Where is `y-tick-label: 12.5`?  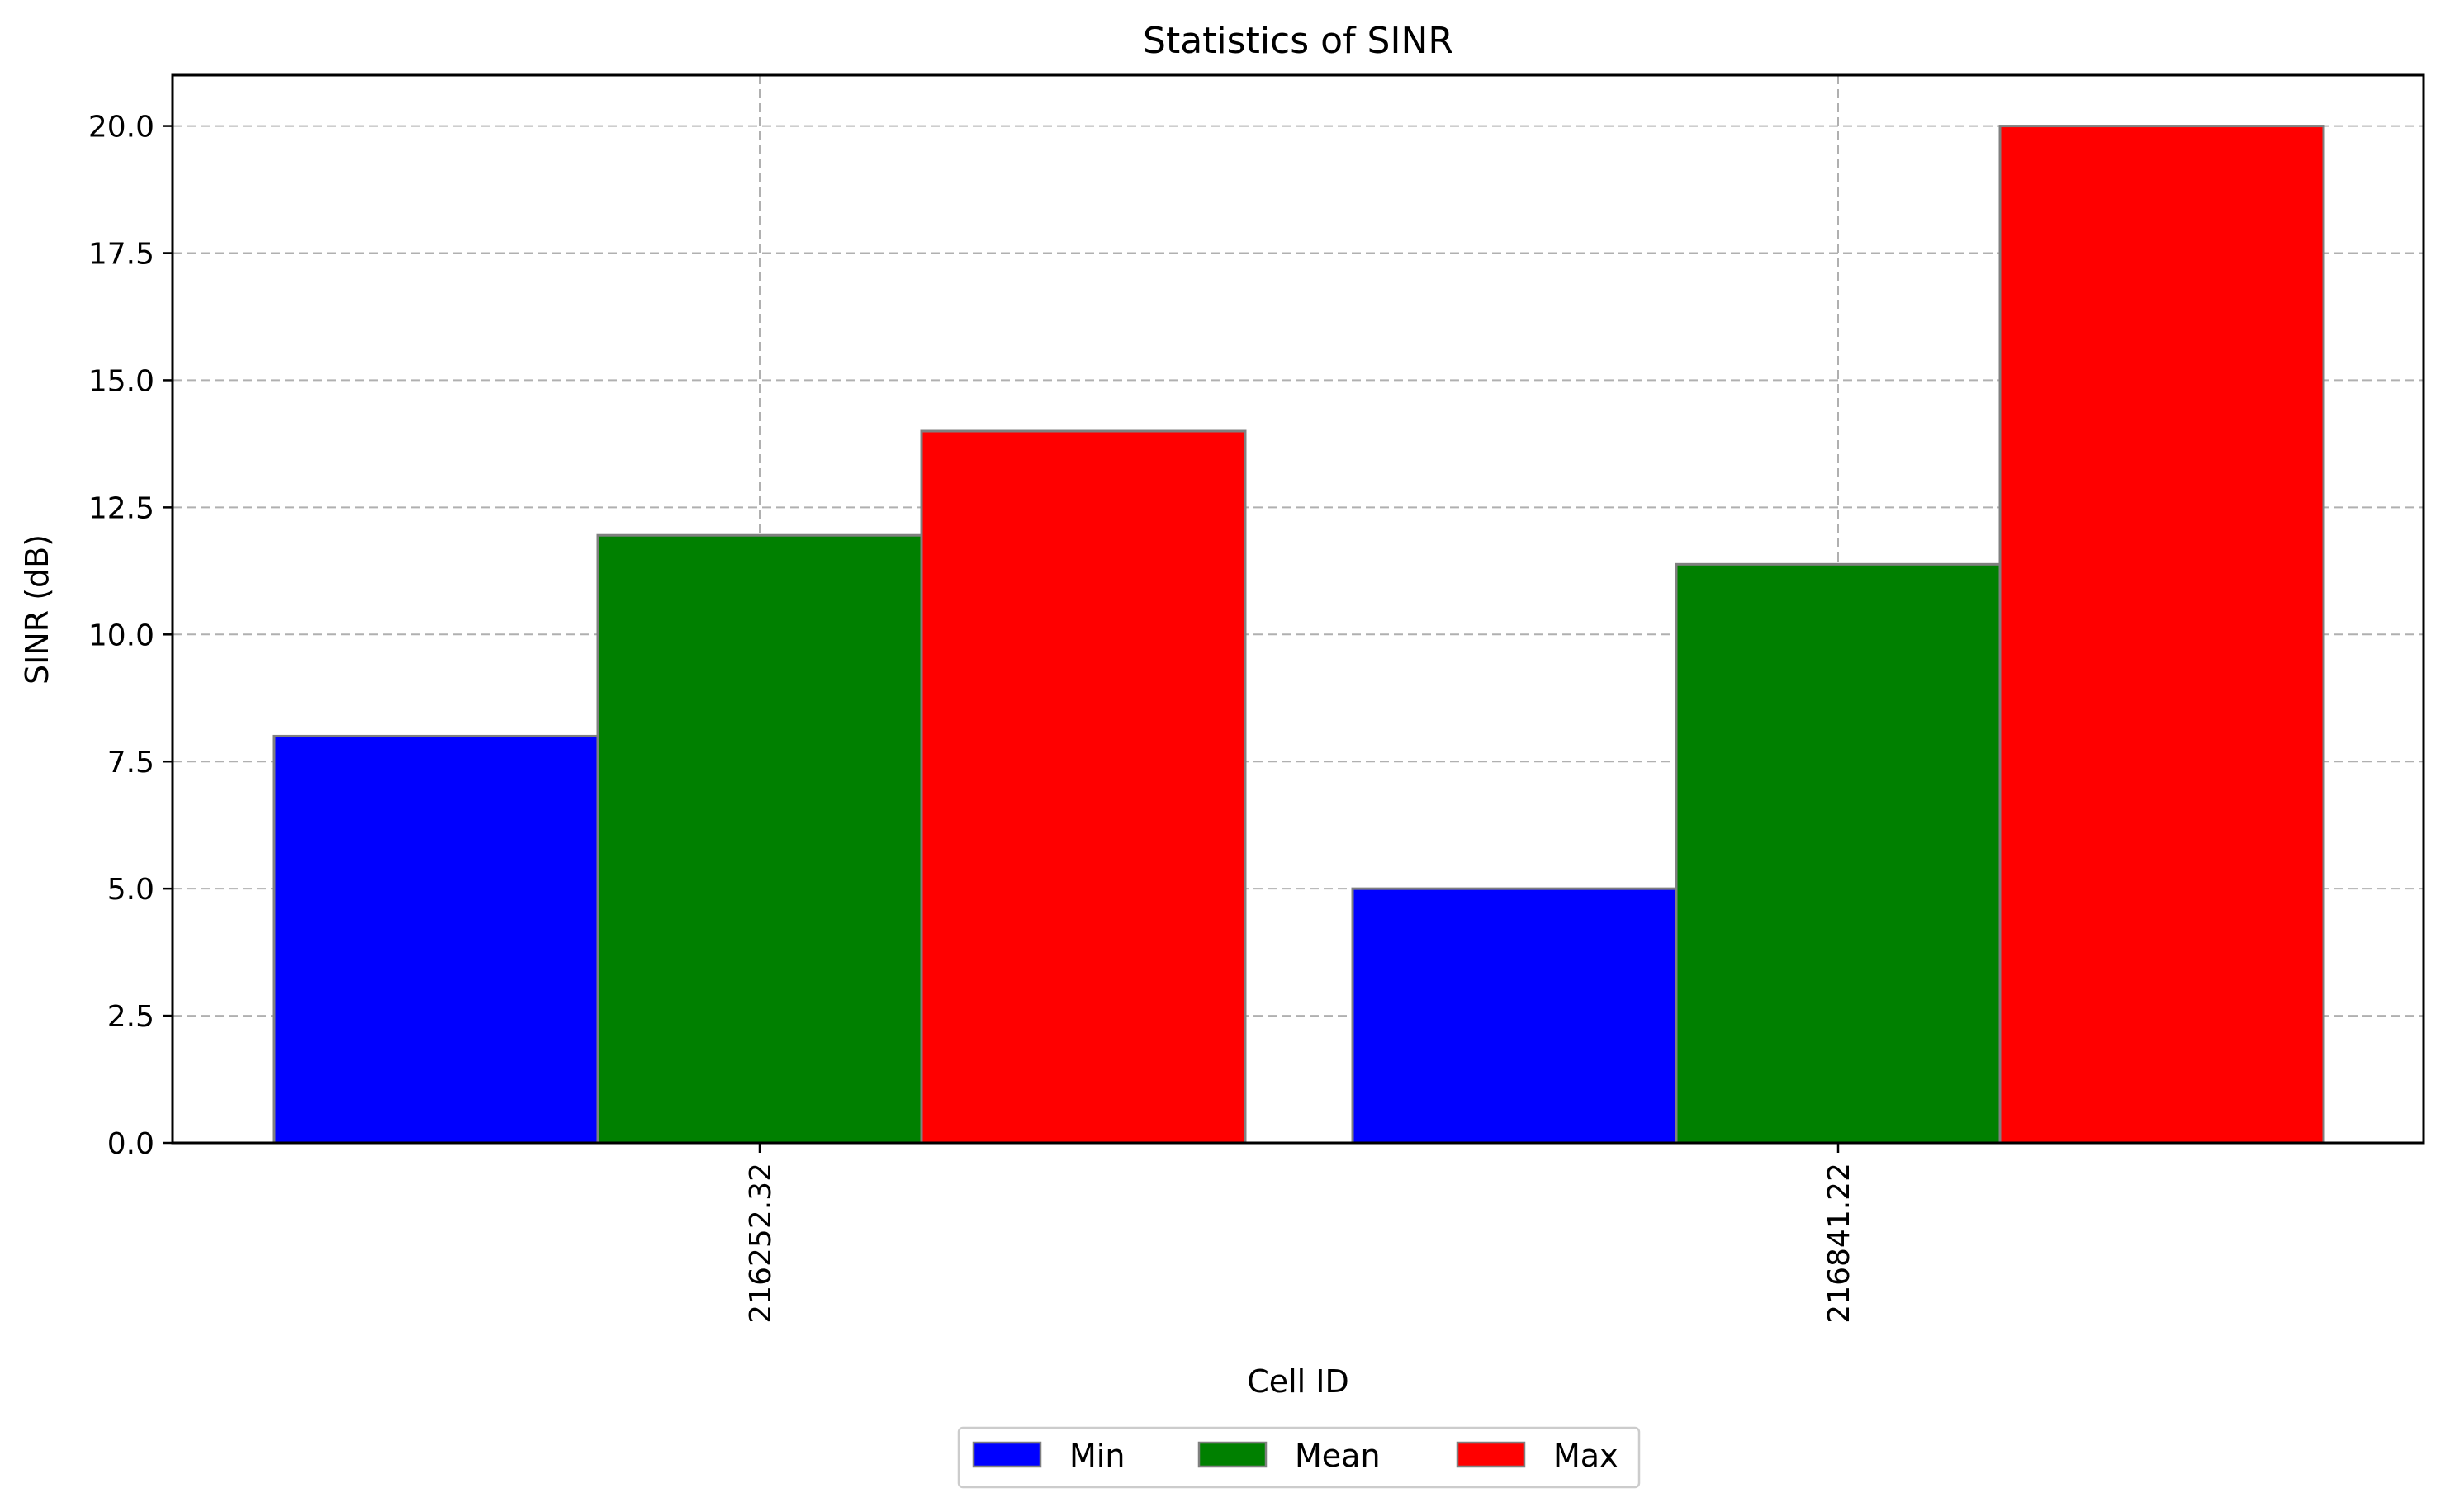 y-tick-label: 12.5 is located at coordinates (121, 508).